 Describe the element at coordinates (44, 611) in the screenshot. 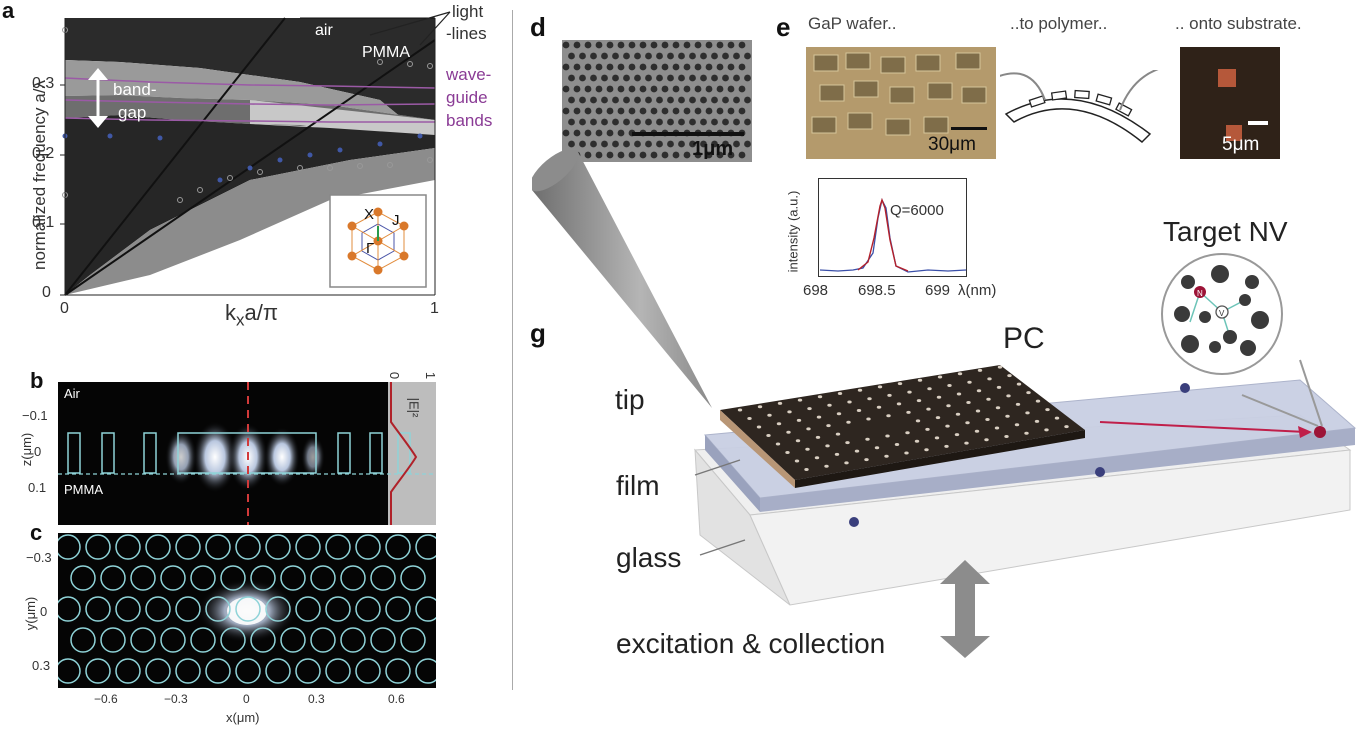

I see `panel-c-ytick-2: 0` at that location.